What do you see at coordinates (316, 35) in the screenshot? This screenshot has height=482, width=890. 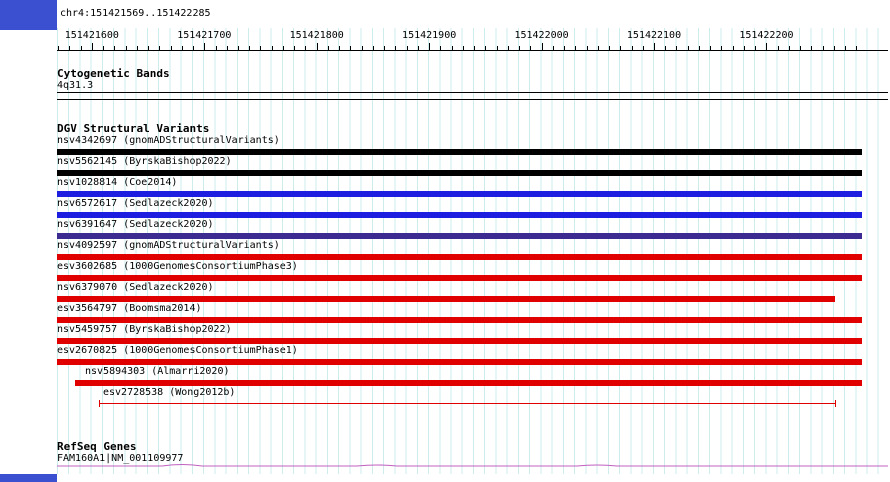 I see `ruler-tick-label: 151421800` at bounding box center [316, 35].